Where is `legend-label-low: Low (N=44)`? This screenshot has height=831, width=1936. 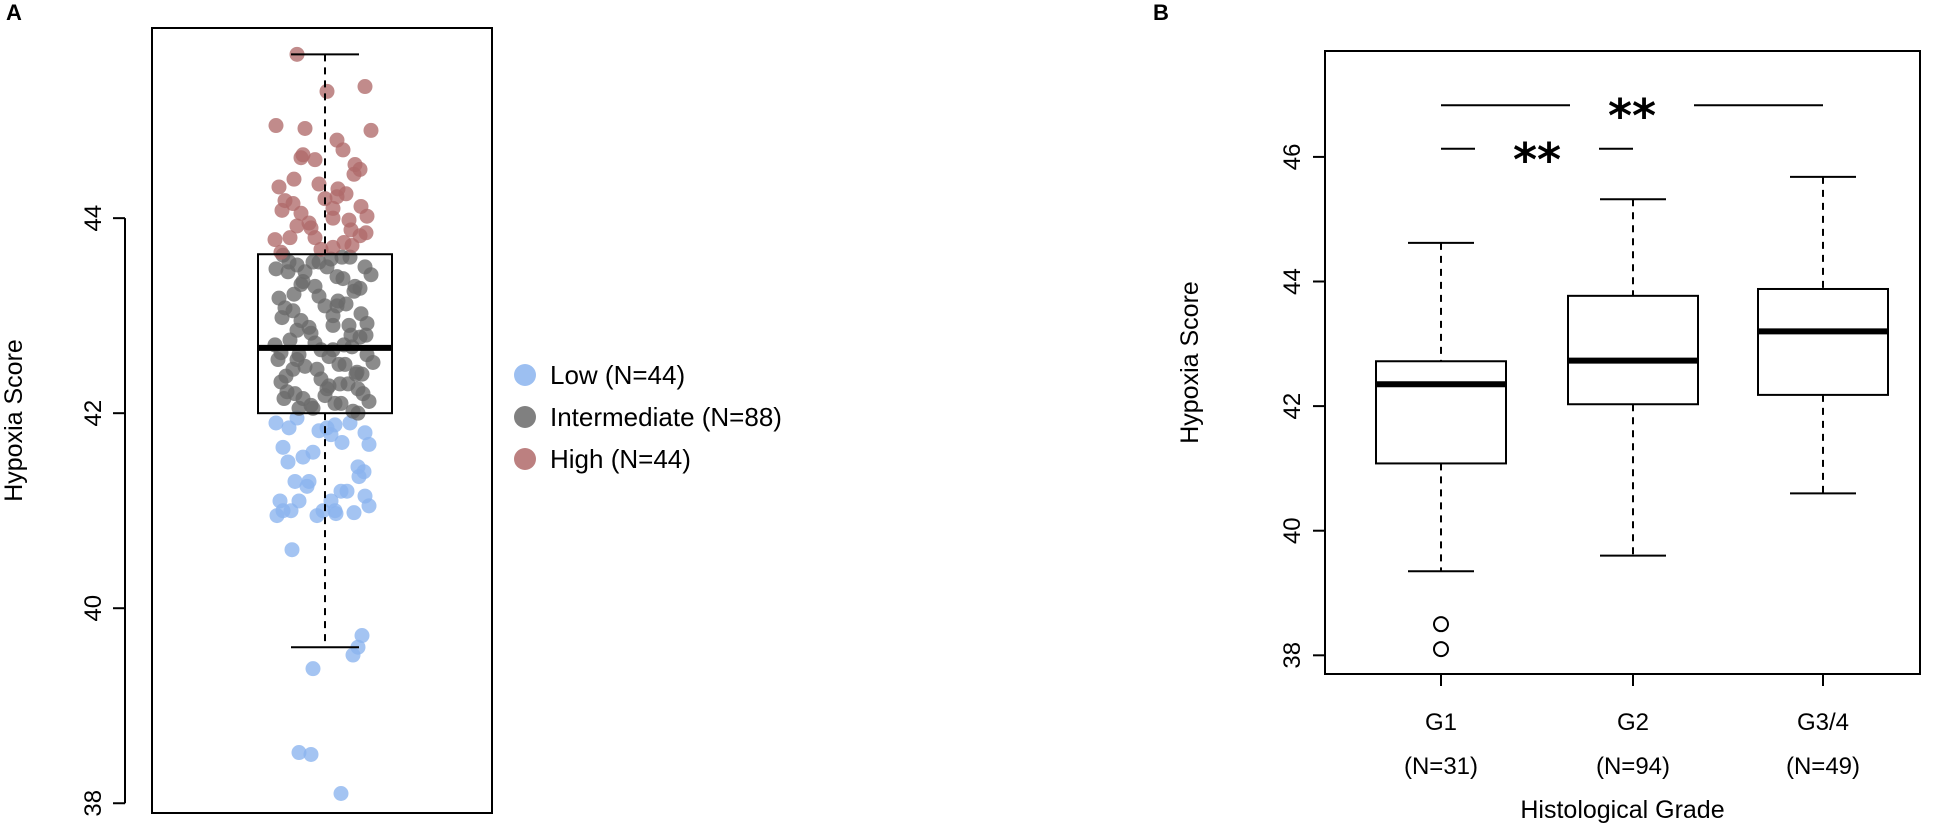
legend-label-low: Low (N=44) is located at coordinates (617, 375).